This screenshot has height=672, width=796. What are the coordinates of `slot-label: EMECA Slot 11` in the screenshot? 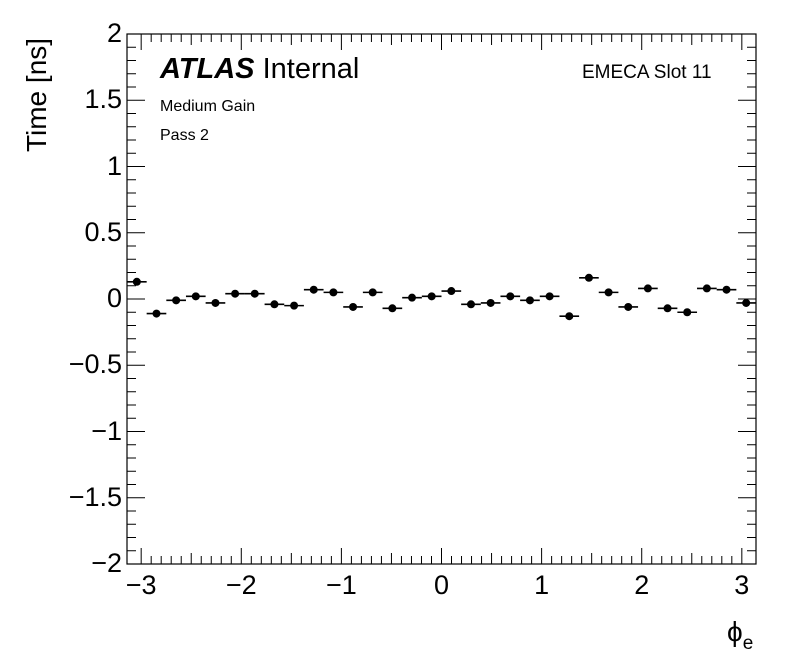 It's located at (647, 72).